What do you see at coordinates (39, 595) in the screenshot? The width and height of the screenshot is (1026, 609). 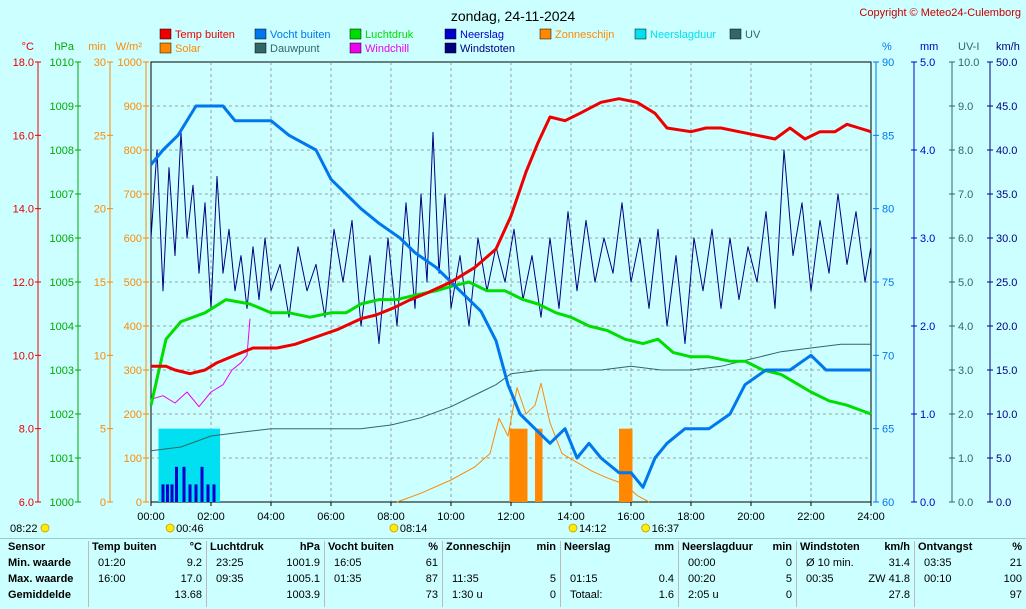 I see `stats-row-label: Gemiddelde` at bounding box center [39, 595].